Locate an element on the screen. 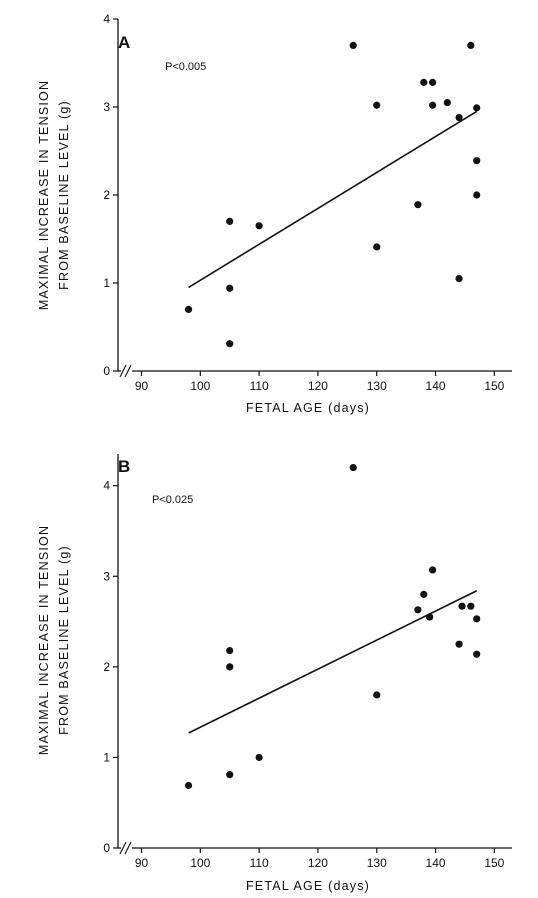 The height and width of the screenshot is (898, 538). panel-a-y-tick-label: 0 is located at coordinates (106, 371).